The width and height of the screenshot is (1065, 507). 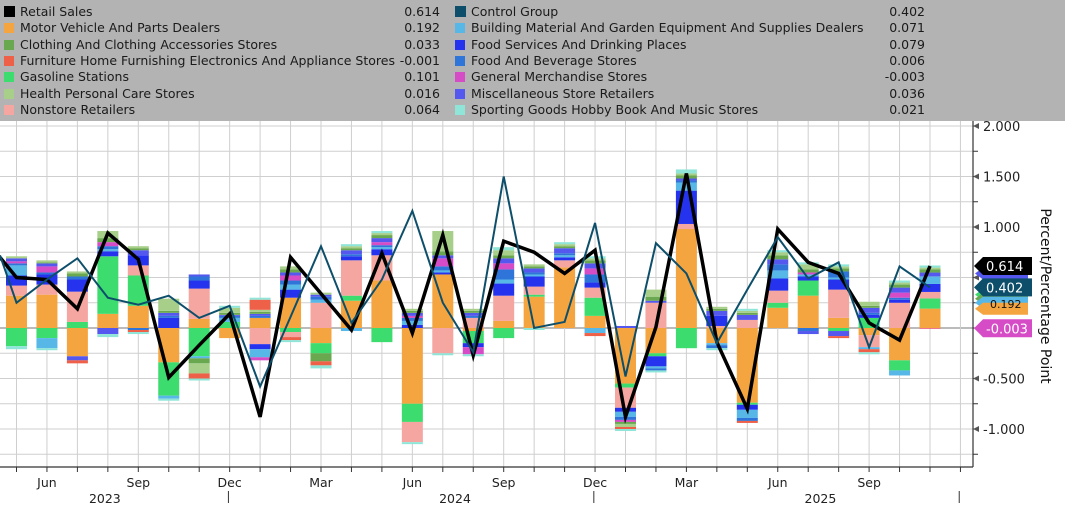 I want to click on legend-item: Food Services And Drinking Places 0.079, so click(x=690, y=45).